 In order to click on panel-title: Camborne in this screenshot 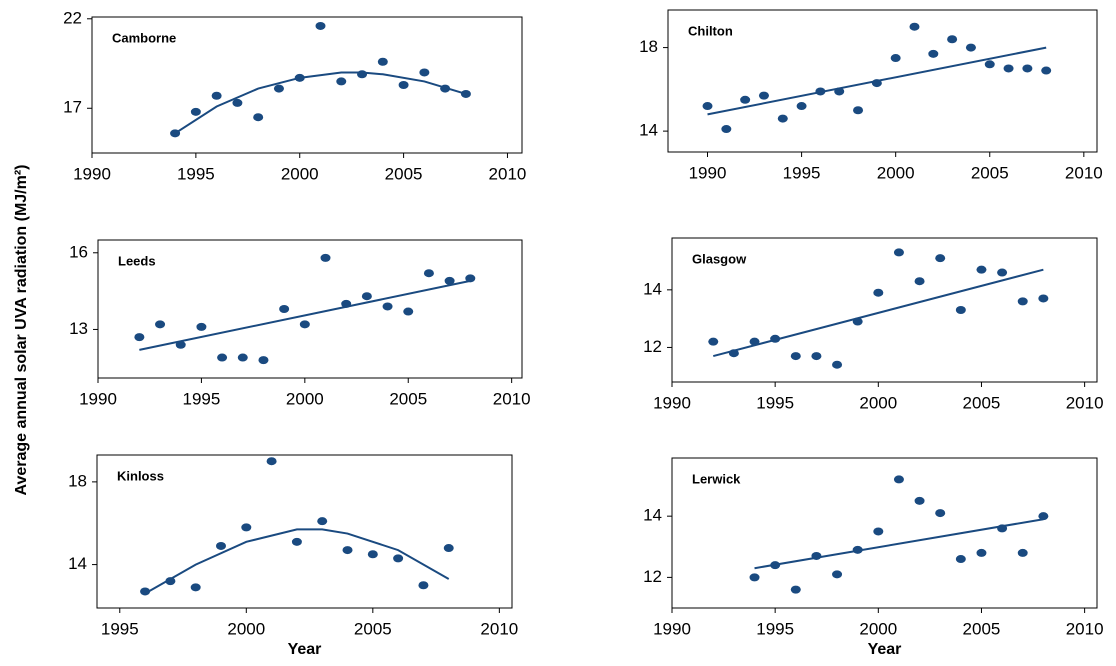, I will do `click(144, 37)`.